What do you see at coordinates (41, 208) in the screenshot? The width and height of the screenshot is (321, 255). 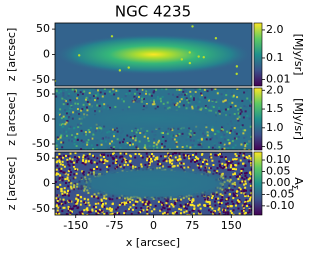 I see `y-tick-label: -50` at bounding box center [41, 208].